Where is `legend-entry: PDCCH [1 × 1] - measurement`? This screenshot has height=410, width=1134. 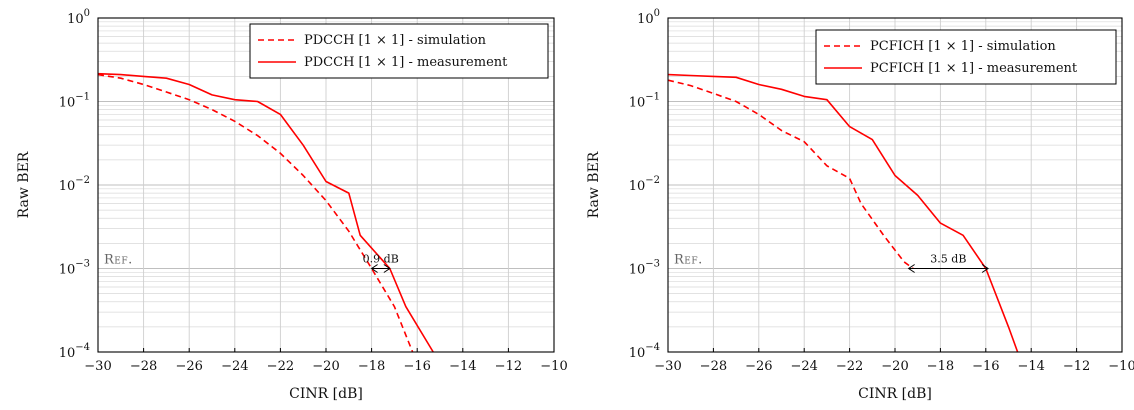 legend-entry: PDCCH [1 × 1] - measurement is located at coordinates (406, 62).